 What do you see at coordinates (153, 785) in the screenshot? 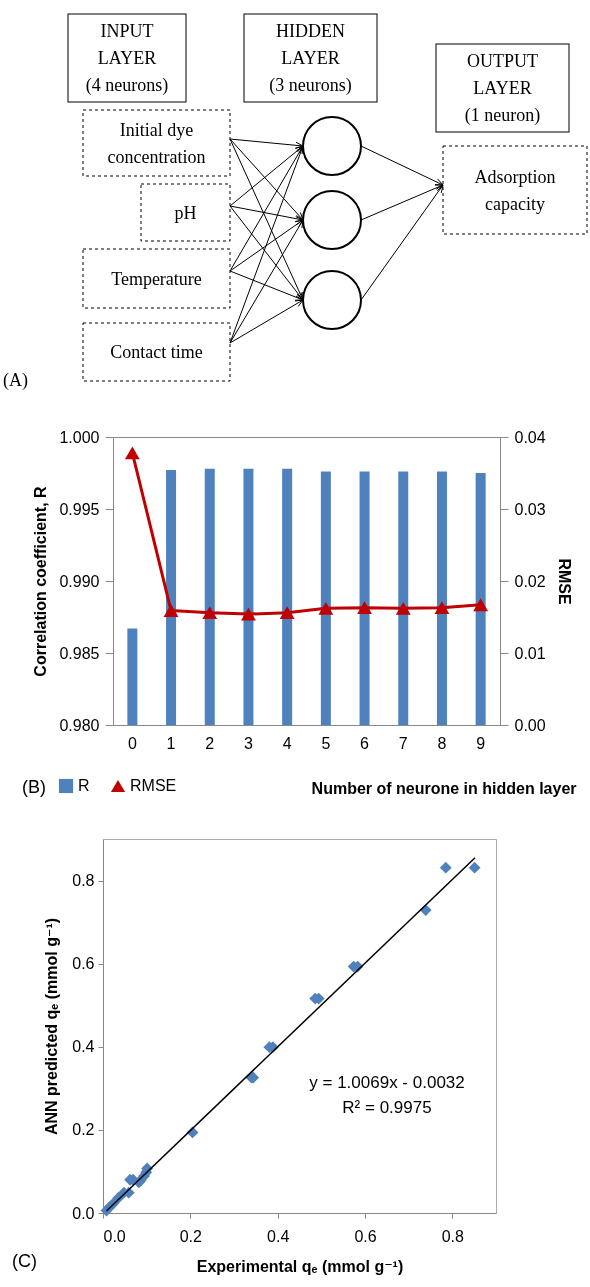
I see `legend-label: RMSE` at bounding box center [153, 785].